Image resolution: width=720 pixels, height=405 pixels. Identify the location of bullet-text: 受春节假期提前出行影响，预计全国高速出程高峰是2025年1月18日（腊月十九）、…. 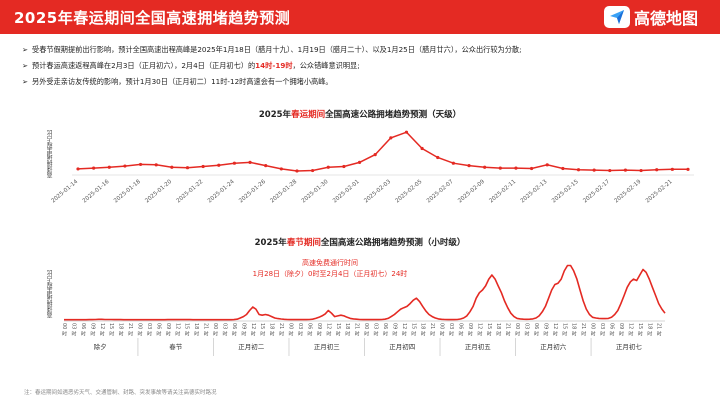
(277, 49).